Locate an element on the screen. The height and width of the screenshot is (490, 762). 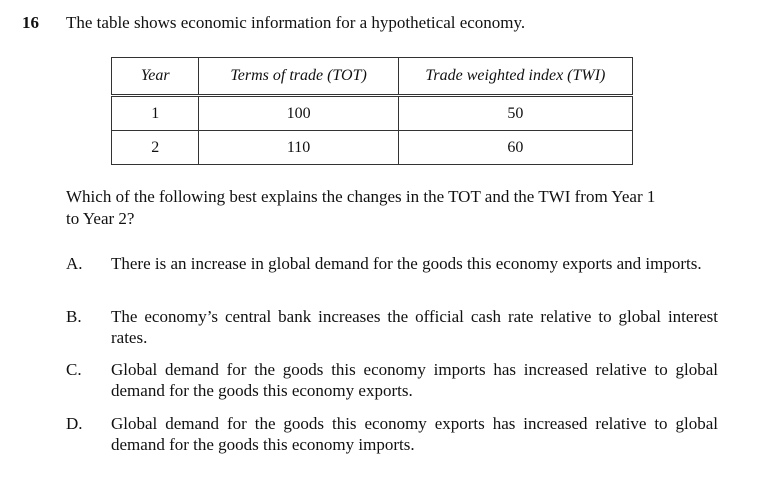
header-terms-of-trade: Terms of trade (TOT) is located at coordinates (298, 77).